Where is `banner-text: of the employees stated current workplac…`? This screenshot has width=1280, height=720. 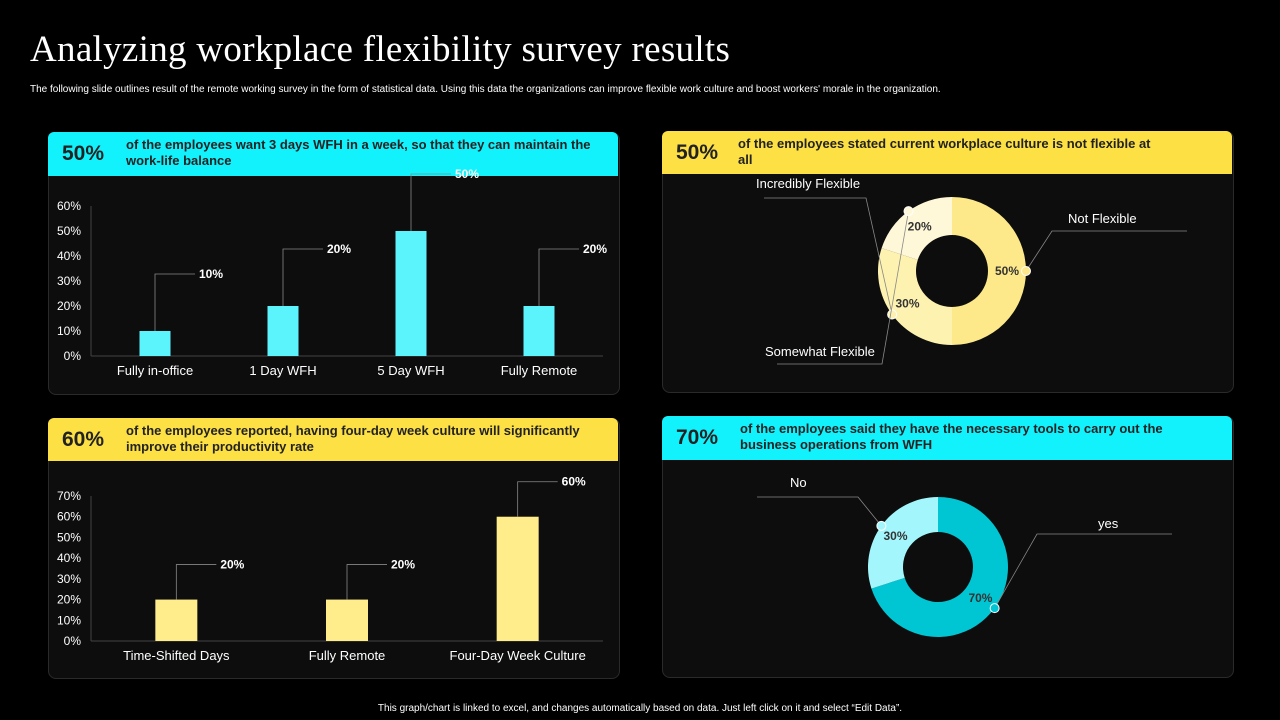 banner-text: of the employees stated current workplac… is located at coordinates (944, 151).